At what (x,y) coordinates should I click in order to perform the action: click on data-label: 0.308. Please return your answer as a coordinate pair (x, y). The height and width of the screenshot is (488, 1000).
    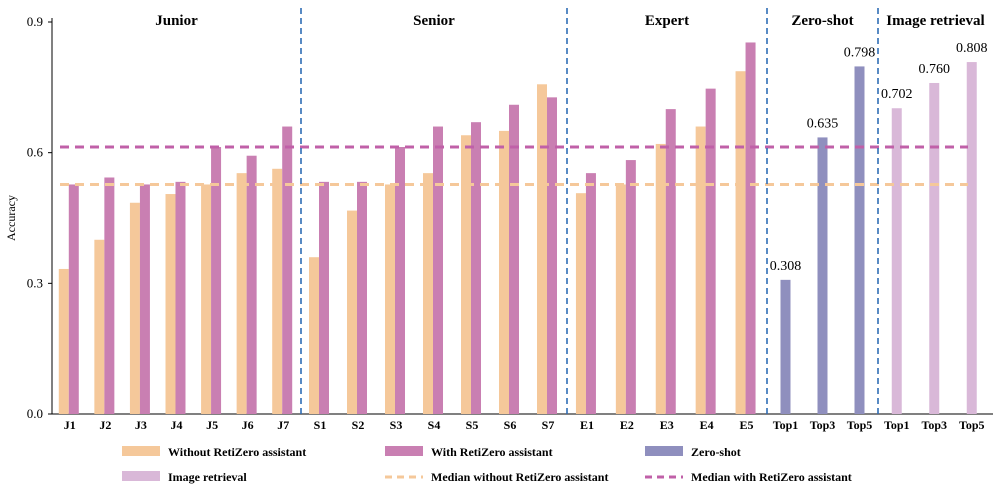
    Looking at the image, I should click on (786, 266).